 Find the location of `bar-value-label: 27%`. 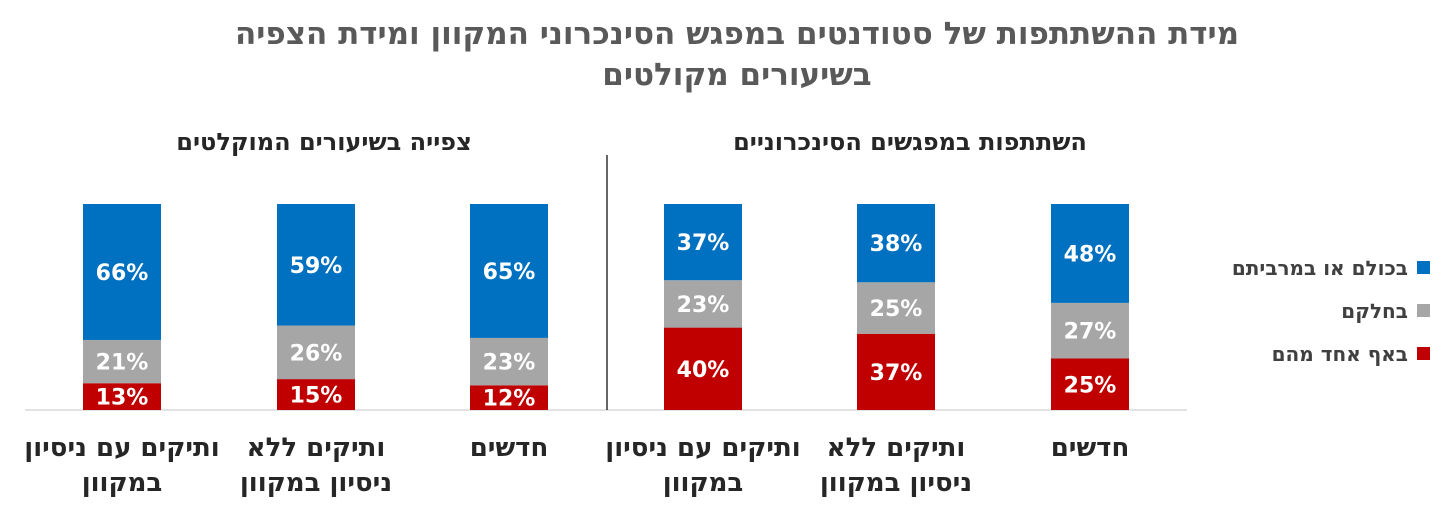

bar-value-label: 27% is located at coordinates (1090, 332).